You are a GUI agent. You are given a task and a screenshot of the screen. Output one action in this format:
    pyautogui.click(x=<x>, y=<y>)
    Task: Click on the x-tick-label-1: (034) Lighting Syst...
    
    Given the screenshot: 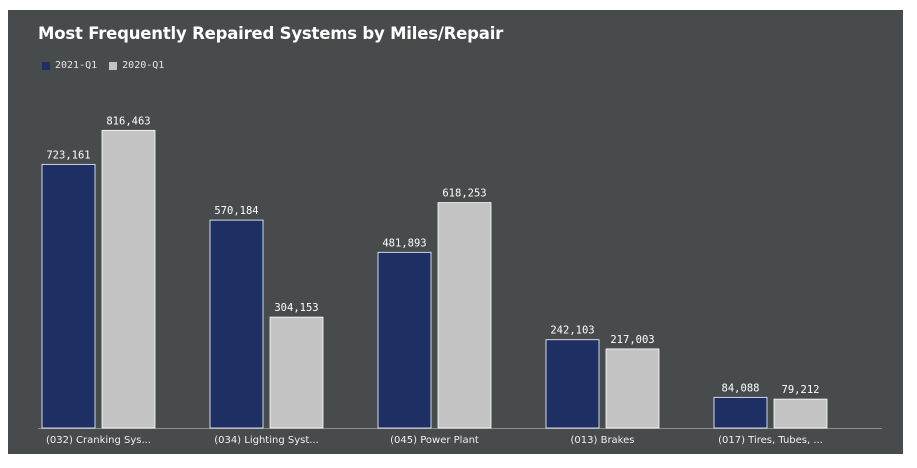 What is the action you would take?
    pyautogui.click(x=266, y=440)
    